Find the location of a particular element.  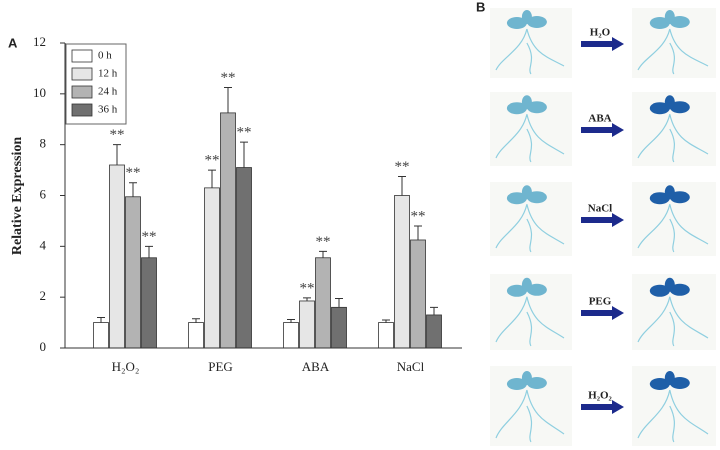

treatment-label: PEG is located at coordinates (600, 302).